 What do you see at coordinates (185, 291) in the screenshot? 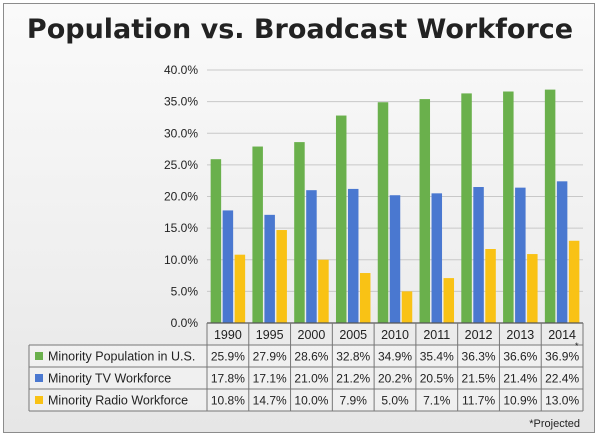
I see `y-tick-label: 5.0%` at bounding box center [185, 291].